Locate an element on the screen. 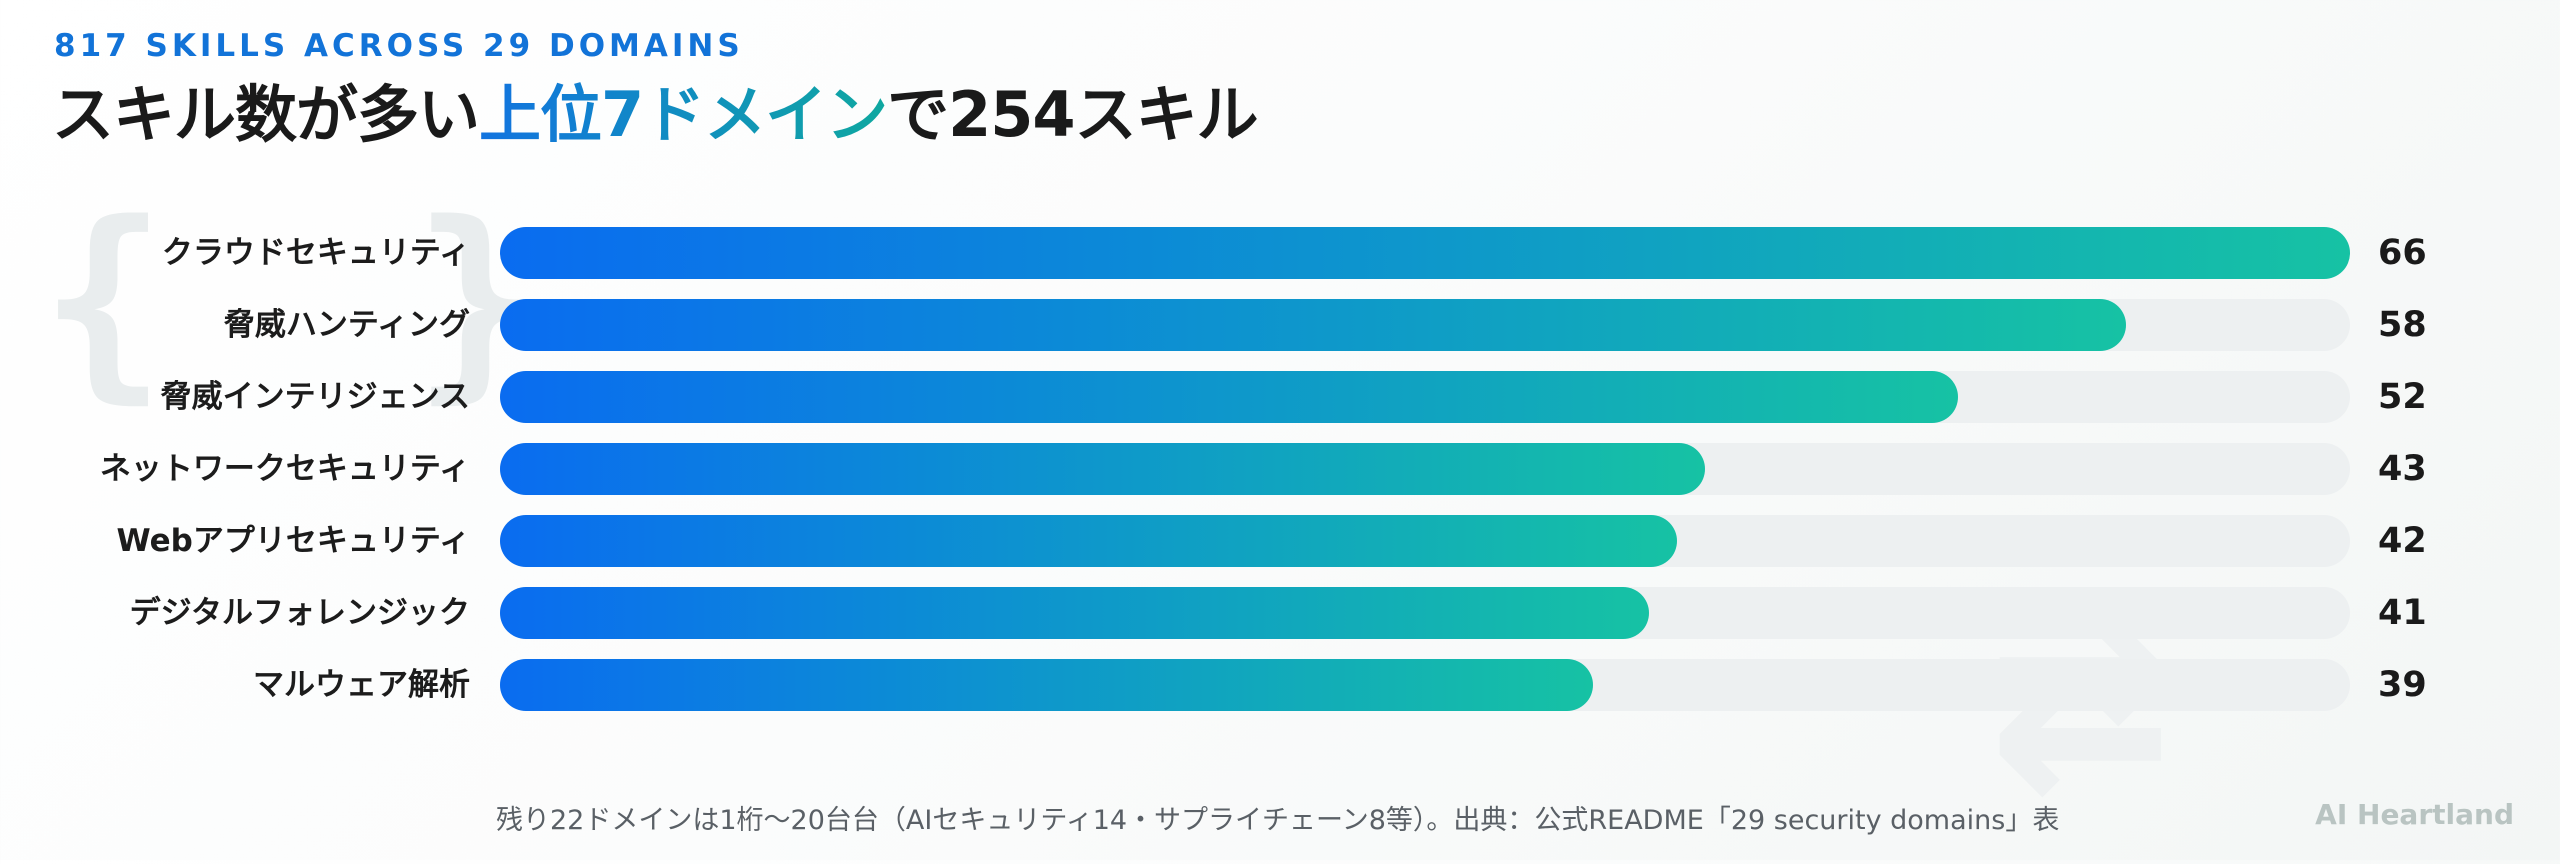 This screenshot has height=864, width=2560. bar-row: Webアプリセキュリティ 42 is located at coordinates (1280, 541).